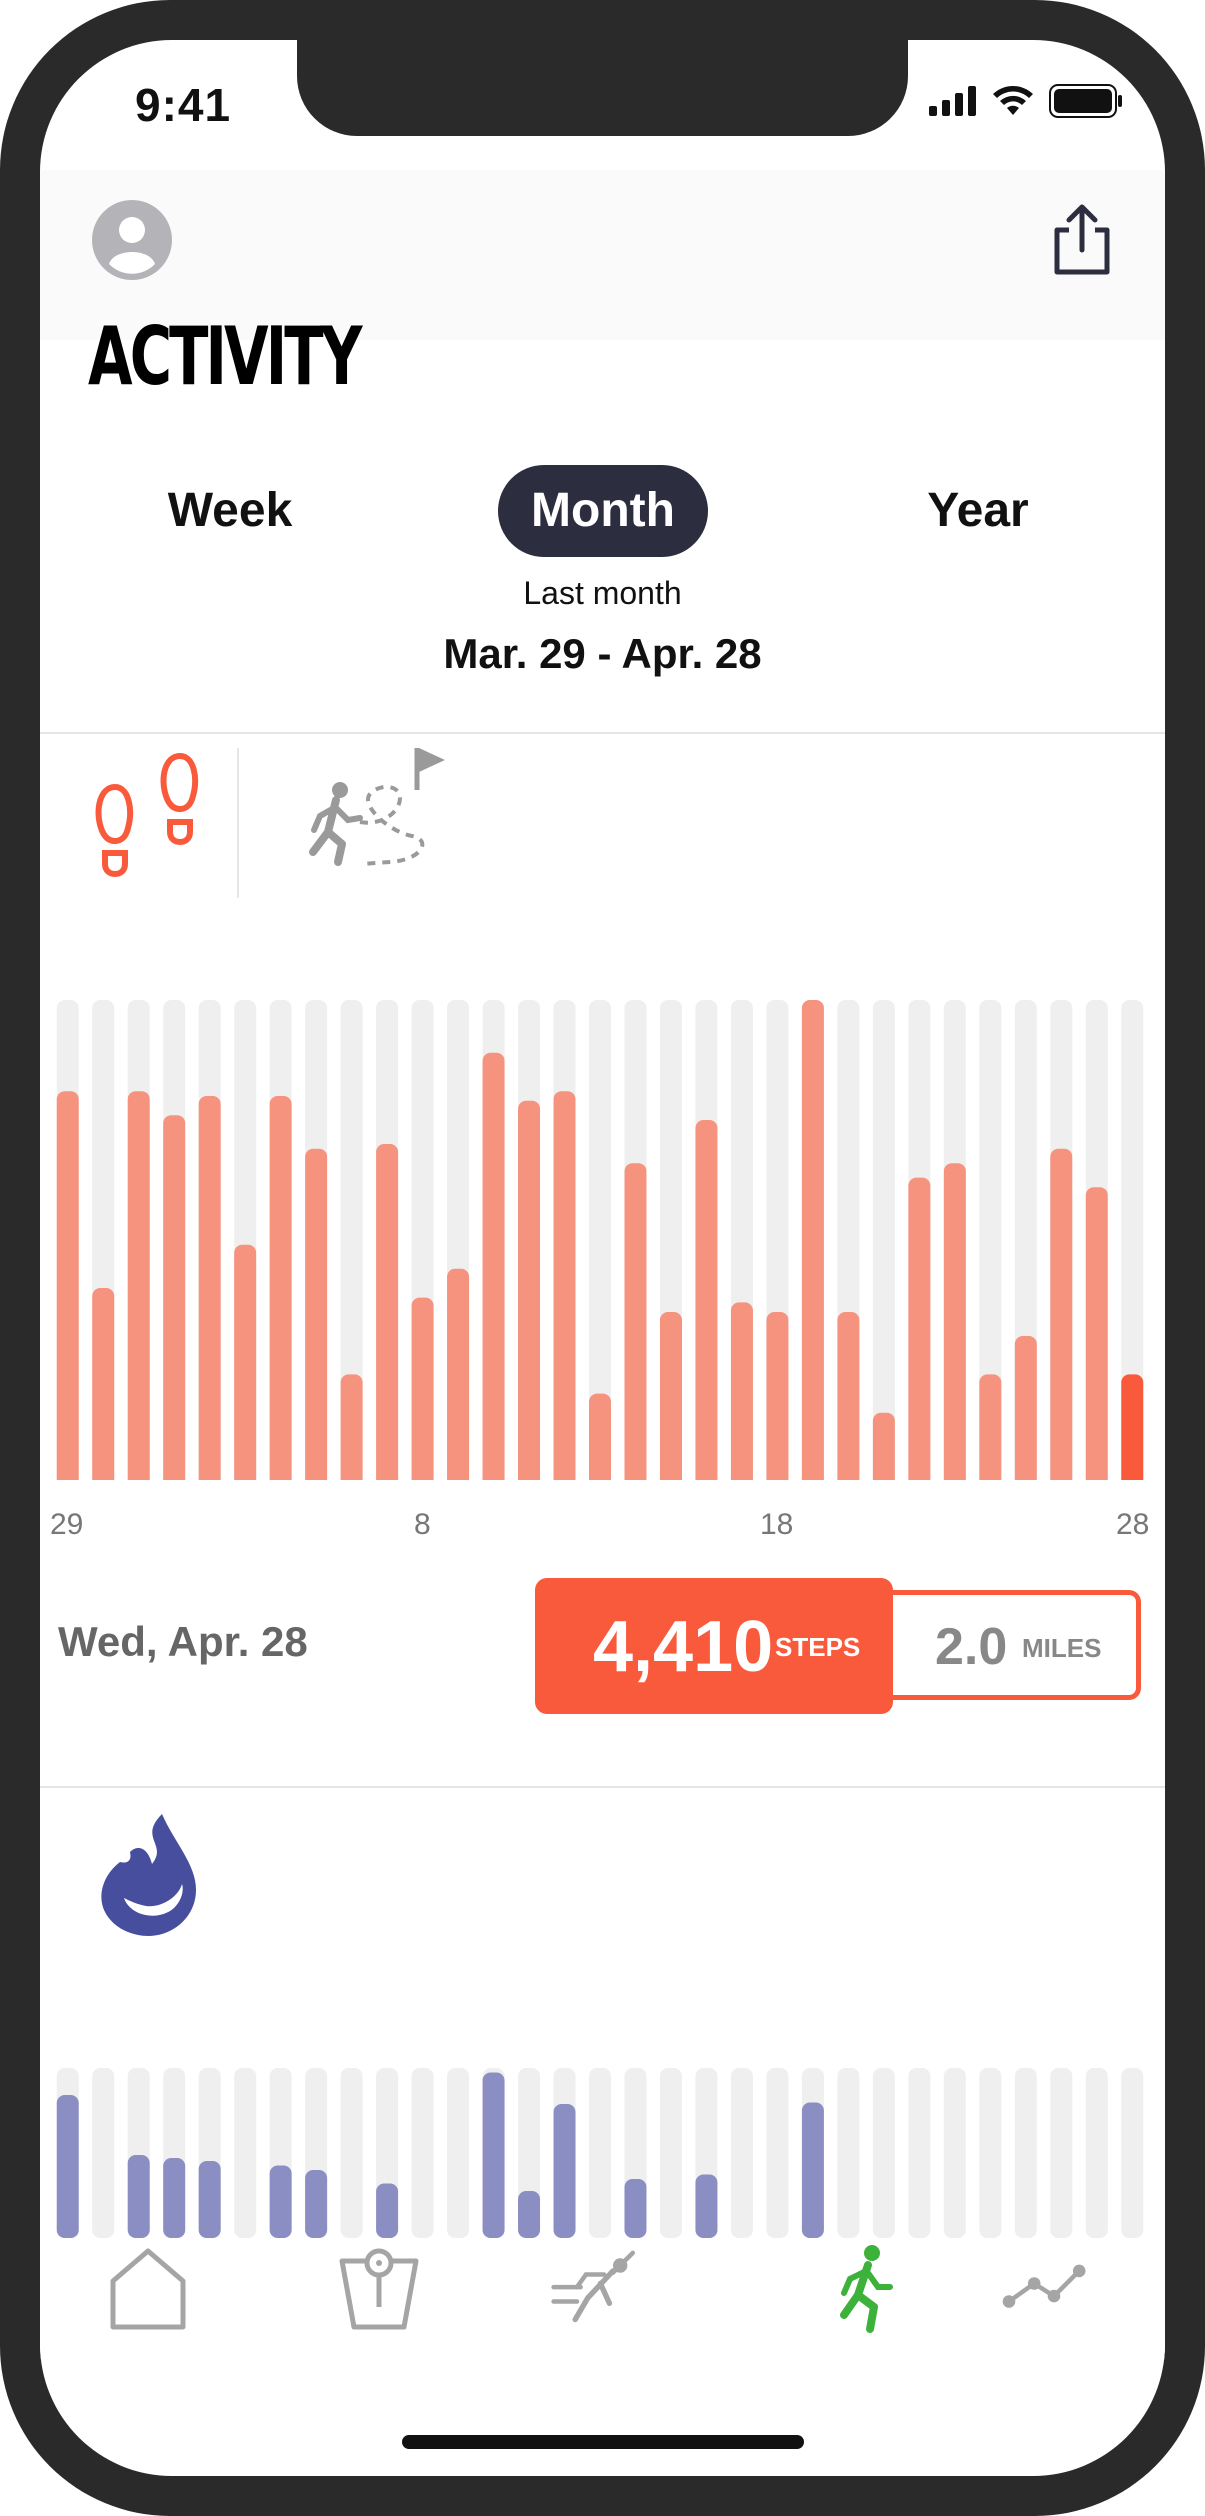  I want to click on chart-baseline-mask, so click(602, 1490).